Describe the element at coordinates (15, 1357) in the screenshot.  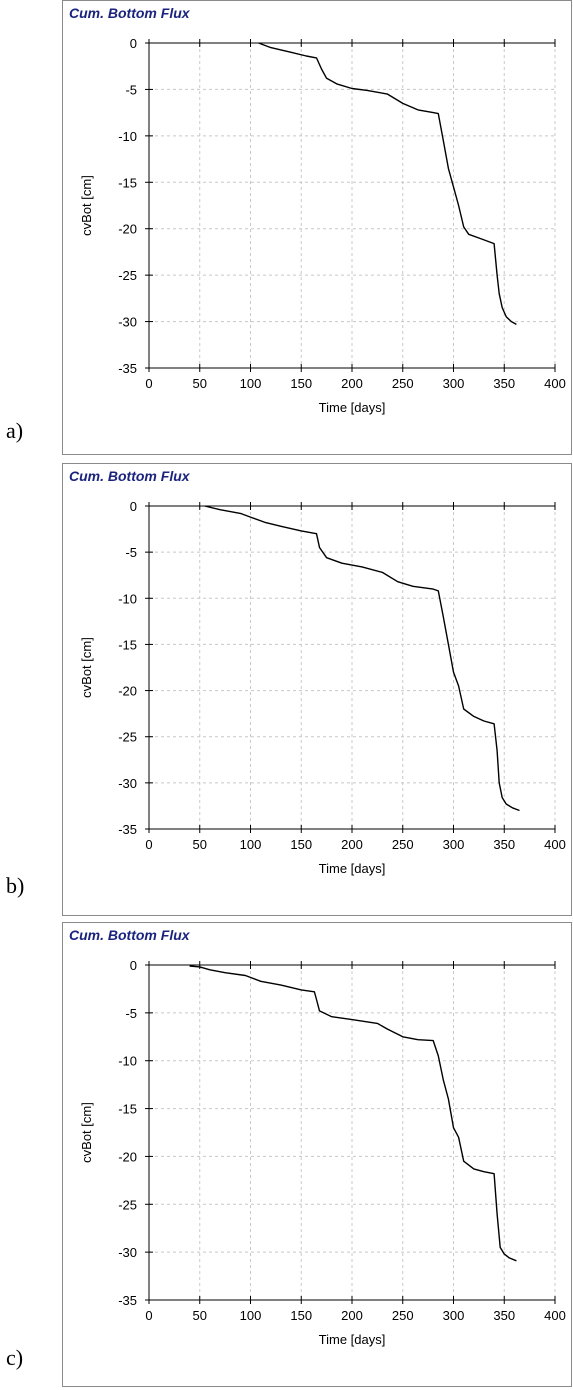
I see `panel-label: c)` at that location.